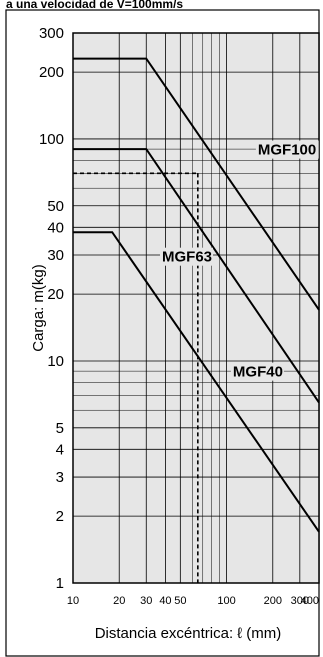 The height and width of the screenshot is (657, 323). Describe the element at coordinates (51, 33) in the screenshot. I see `y-tick-label: 300` at that location.